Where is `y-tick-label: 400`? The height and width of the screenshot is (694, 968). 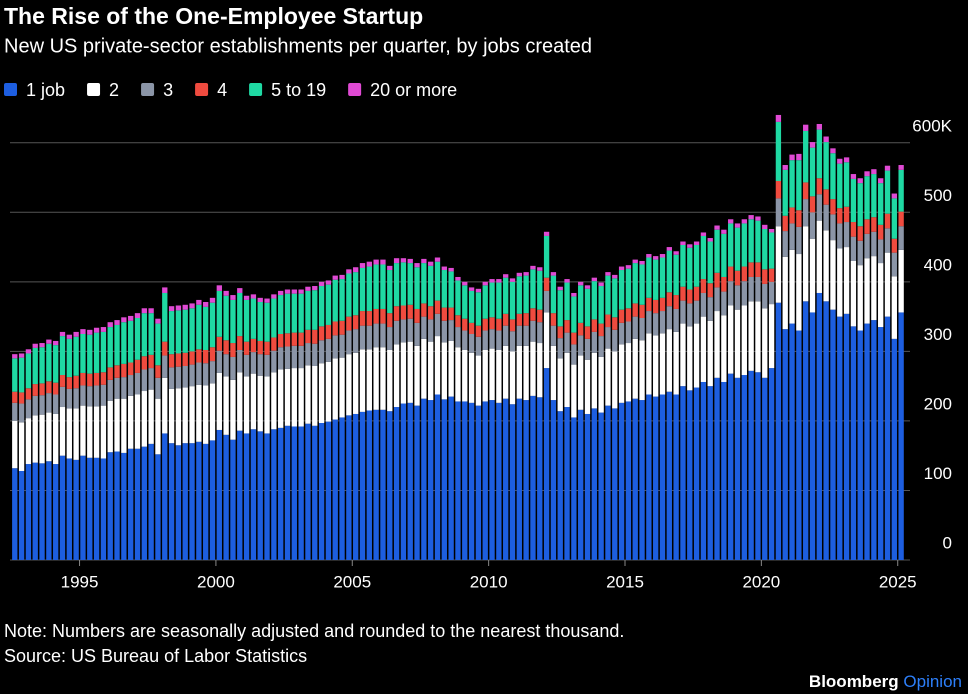
y-tick-label: 400 is located at coordinates (938, 264).